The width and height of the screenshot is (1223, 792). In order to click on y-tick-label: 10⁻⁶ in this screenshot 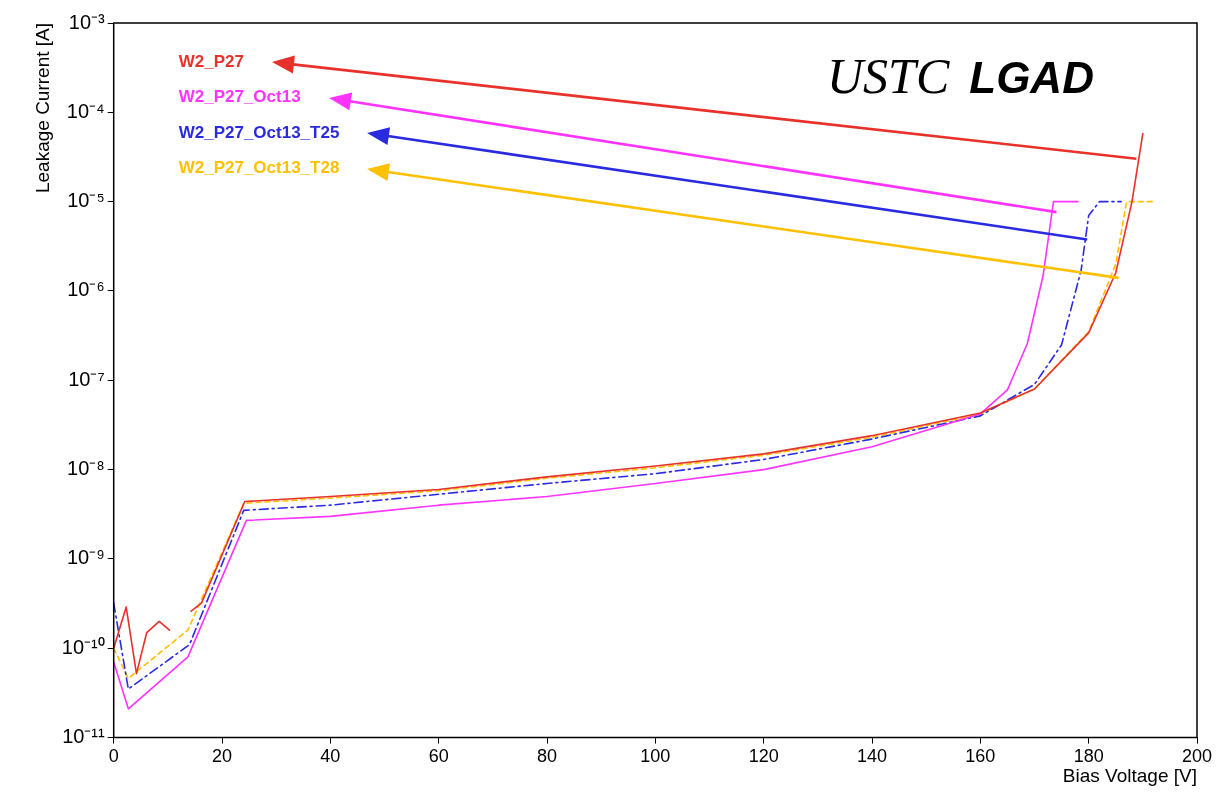, I will do `click(86, 289)`.